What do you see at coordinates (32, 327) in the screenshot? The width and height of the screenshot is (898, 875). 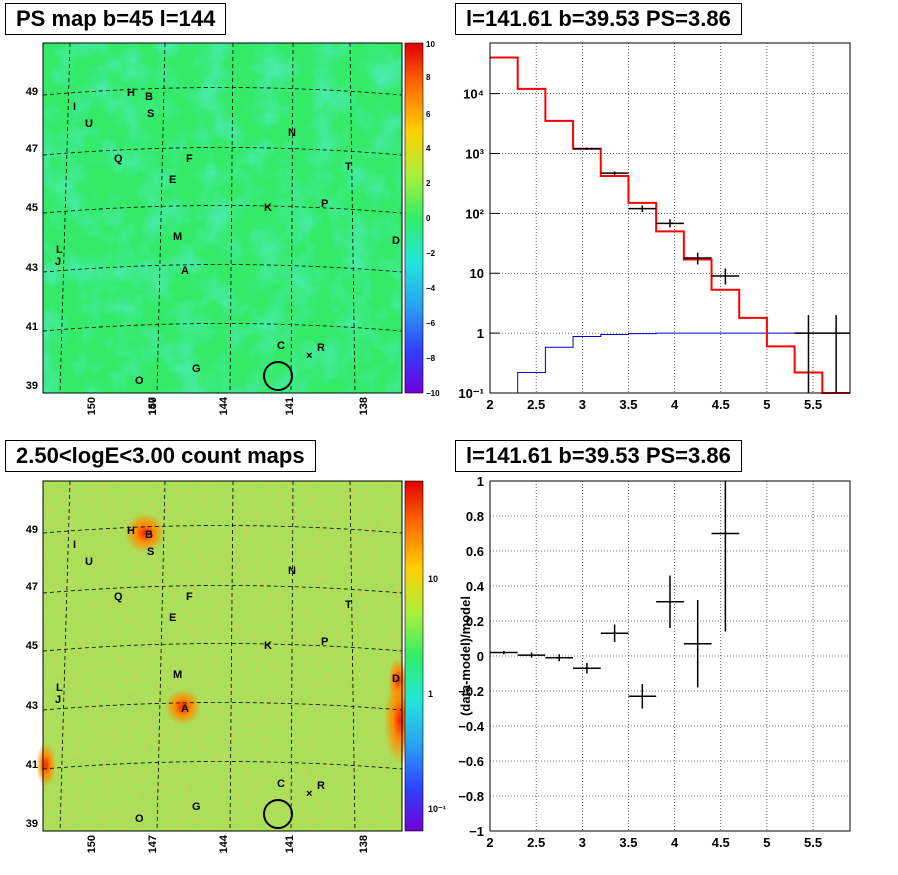 I see `svg-text: 41` at bounding box center [32, 327].